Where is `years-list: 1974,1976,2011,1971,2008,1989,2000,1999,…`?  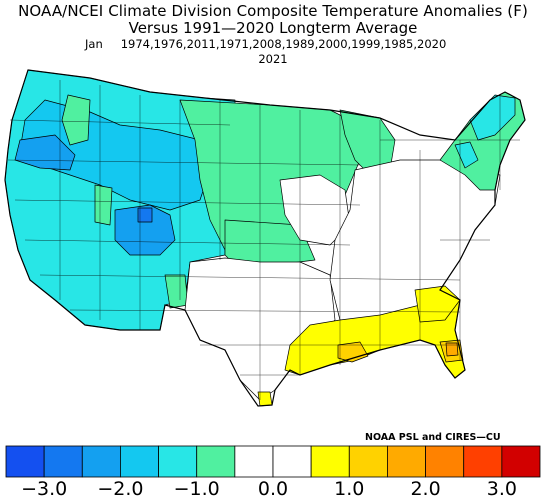
years-list: 1974,1976,2011,1971,2008,1989,2000,1999,… is located at coordinates (283, 44).